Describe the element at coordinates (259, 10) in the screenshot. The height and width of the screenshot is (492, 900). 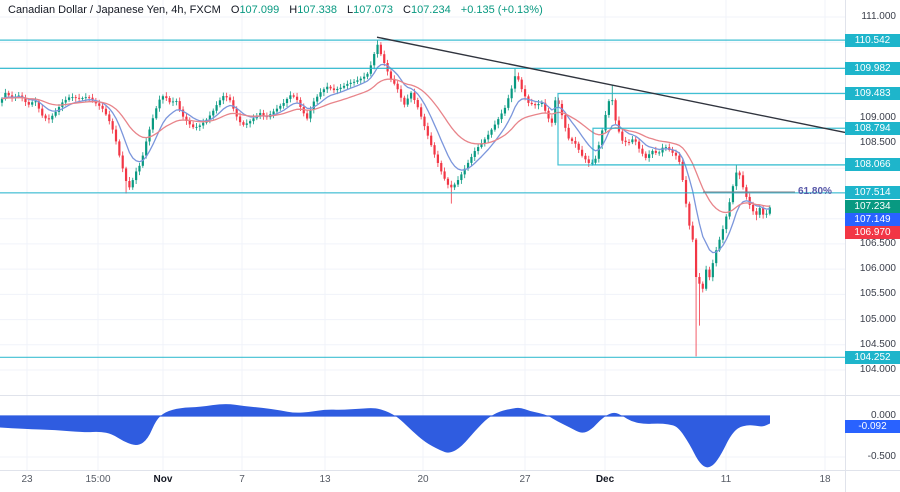
I see `open-value: 107.099` at that location.